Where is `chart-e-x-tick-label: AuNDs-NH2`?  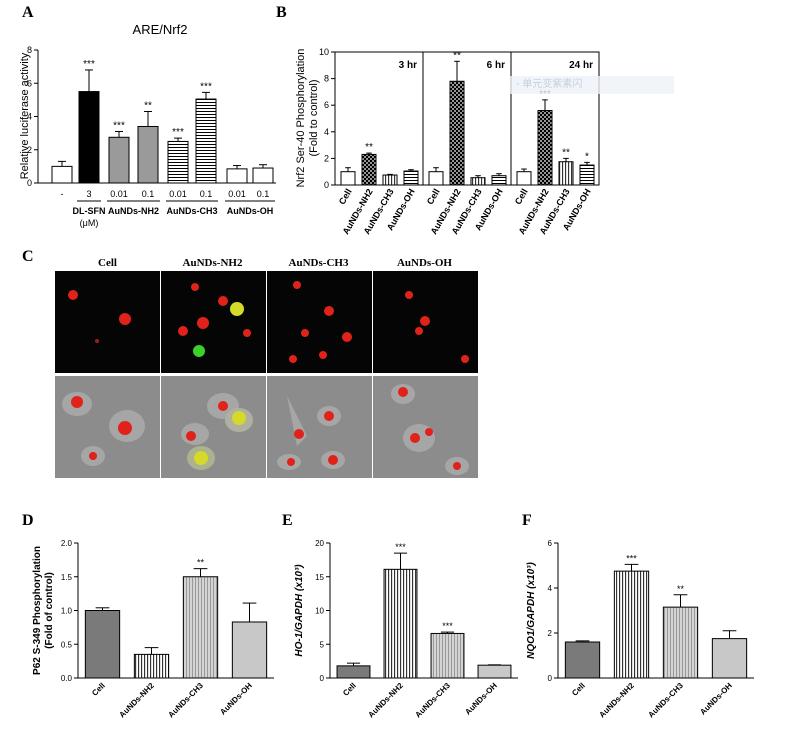 chart-e-x-tick-label: AuNDs-NH2 is located at coordinates (385, 700).